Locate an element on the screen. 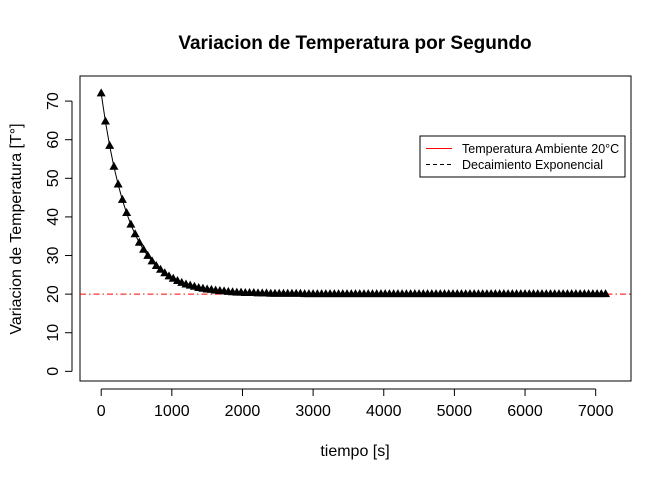 Image resolution: width=672 pixels, height=480 pixels. x-tick-label: 3000 is located at coordinates (313, 411).